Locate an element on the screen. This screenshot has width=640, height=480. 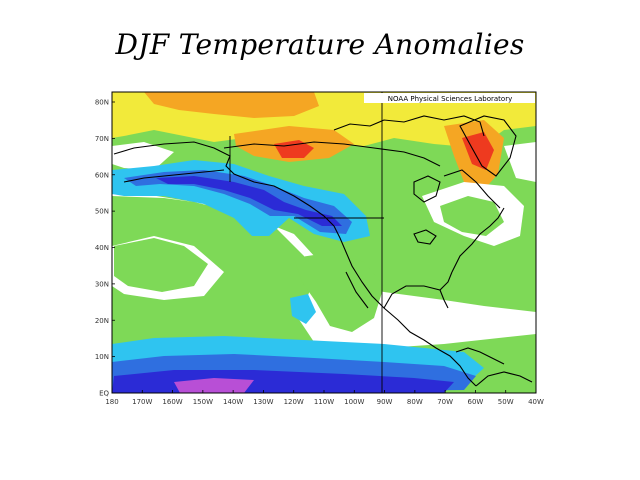
lat-axis: 80N 70N 60N 50N 40N 30N 20N 10N EQ is located at coordinates (105, 248).